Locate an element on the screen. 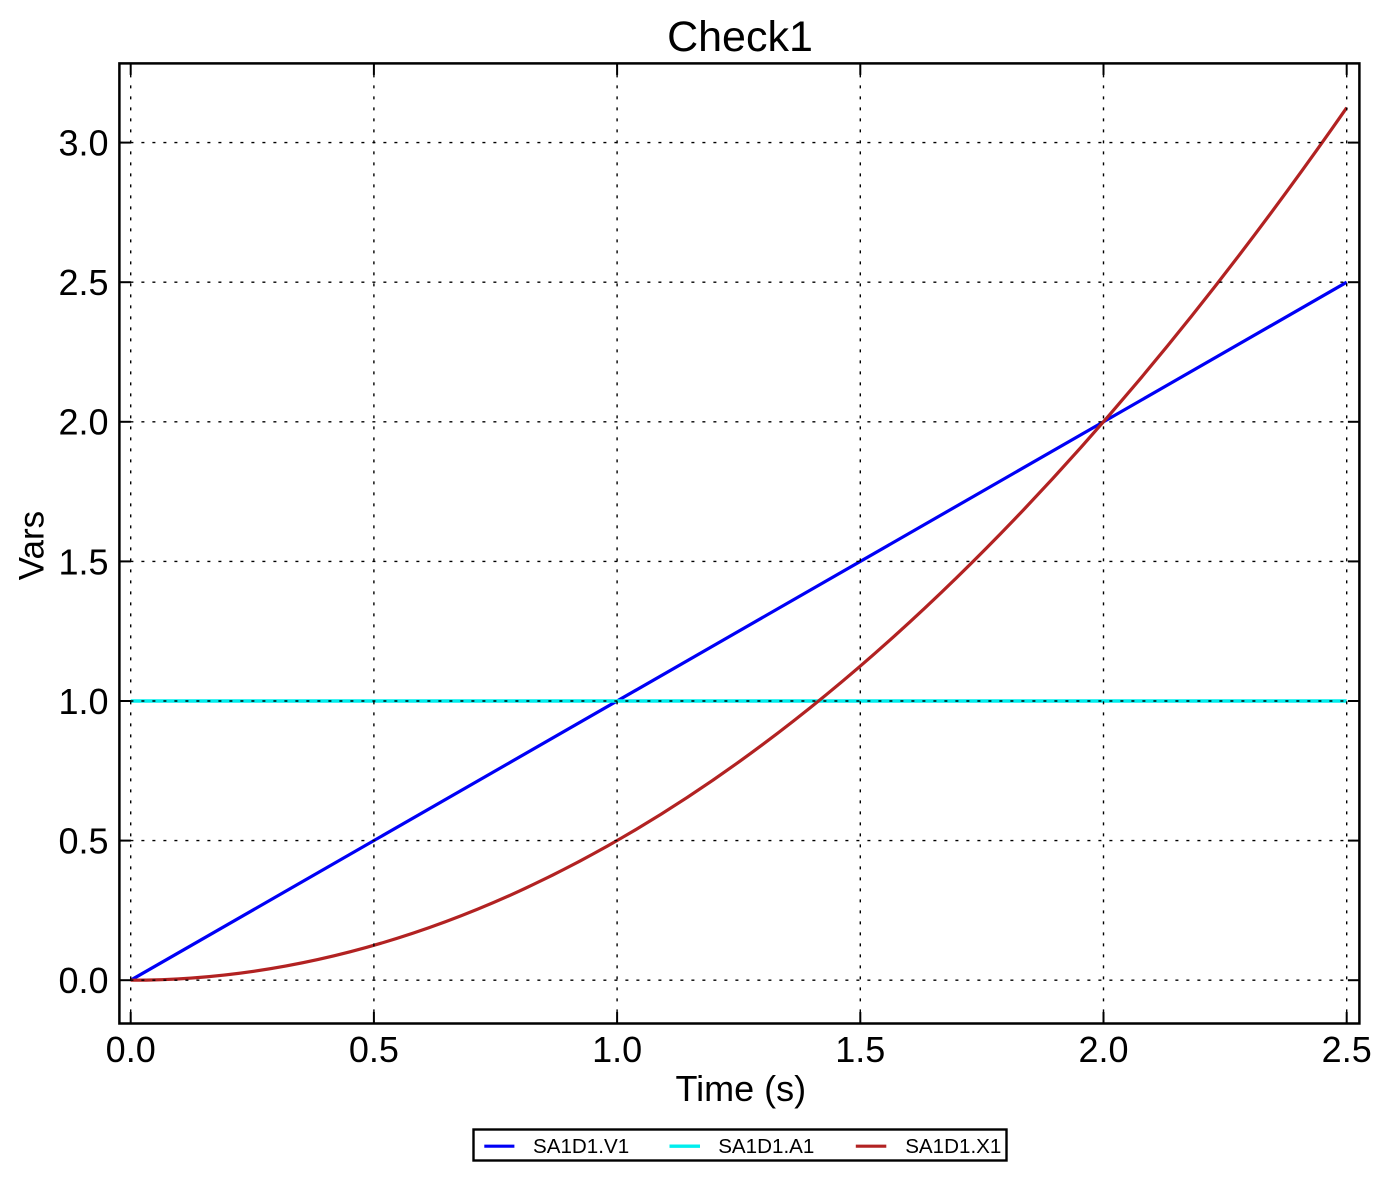 This screenshot has width=1390, height=1180. svg-text: Vars is located at coordinates (31, 545).